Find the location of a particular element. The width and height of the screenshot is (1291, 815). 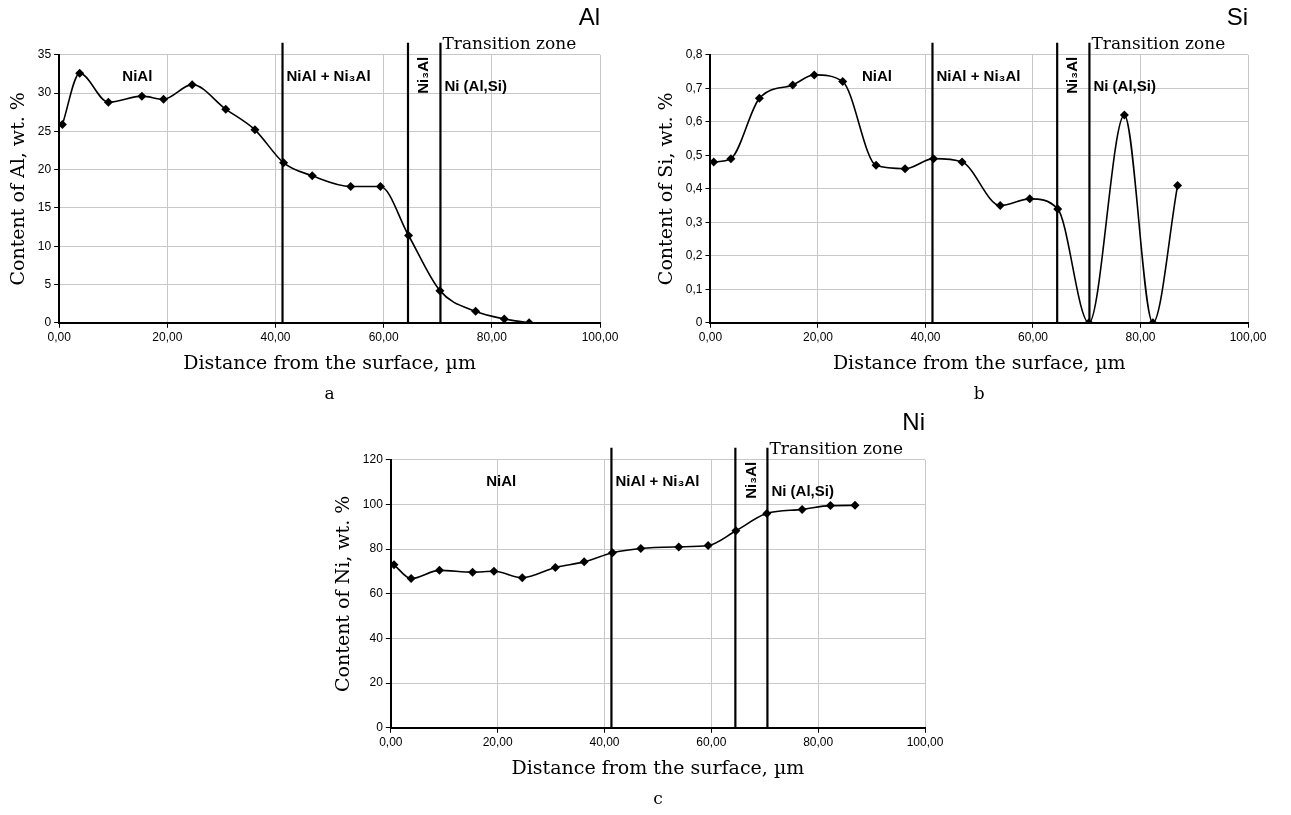

chart-title: Ni is located at coordinates (913, 422).